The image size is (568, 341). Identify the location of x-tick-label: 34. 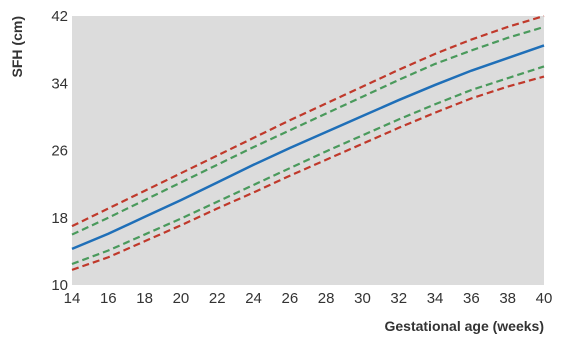
(435, 298).